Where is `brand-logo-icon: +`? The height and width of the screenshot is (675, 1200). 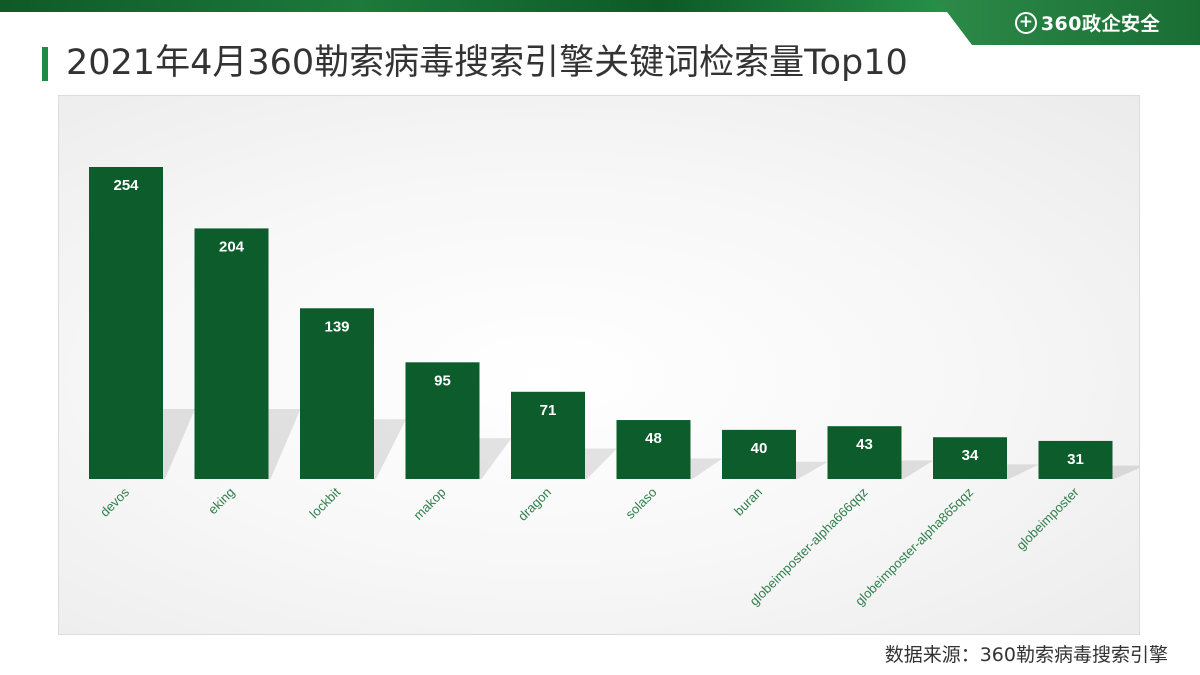 brand-logo-icon: + is located at coordinates (1025, 22).